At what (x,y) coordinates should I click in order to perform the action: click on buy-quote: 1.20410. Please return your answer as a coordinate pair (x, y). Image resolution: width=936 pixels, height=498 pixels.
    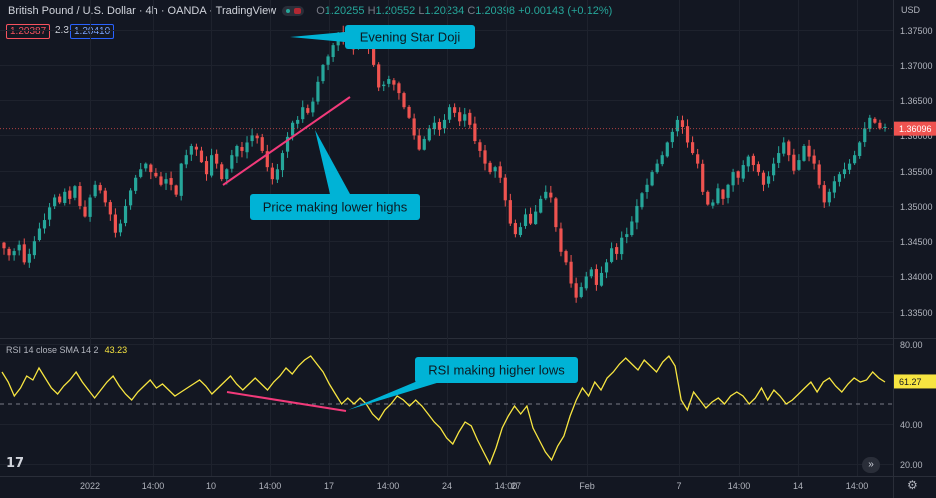
    Looking at the image, I should click on (92, 31).